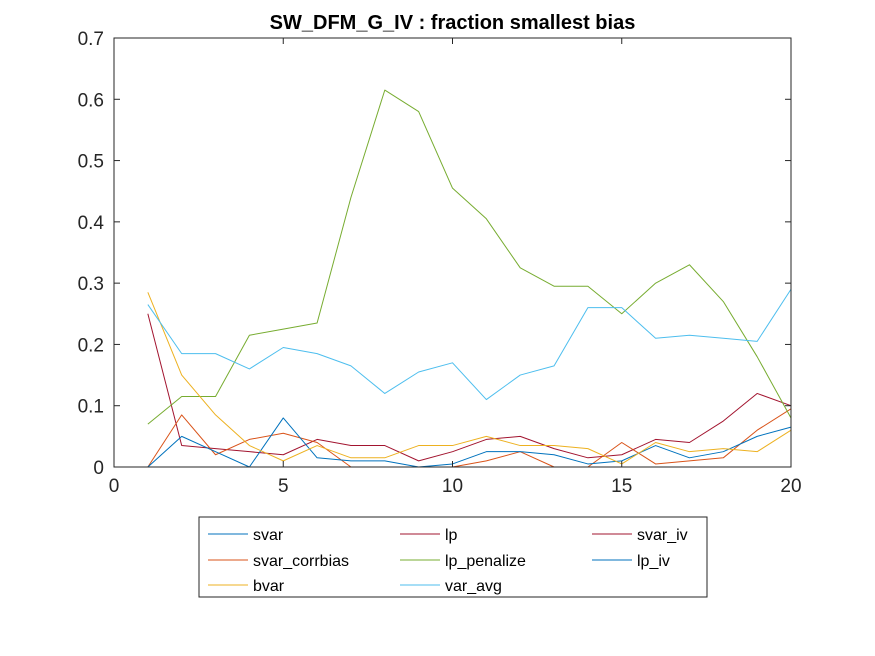 The height and width of the screenshot is (656, 875). Describe the element at coordinates (91, 407) in the screenshot. I see `y-tick-label: 0.1` at that location.